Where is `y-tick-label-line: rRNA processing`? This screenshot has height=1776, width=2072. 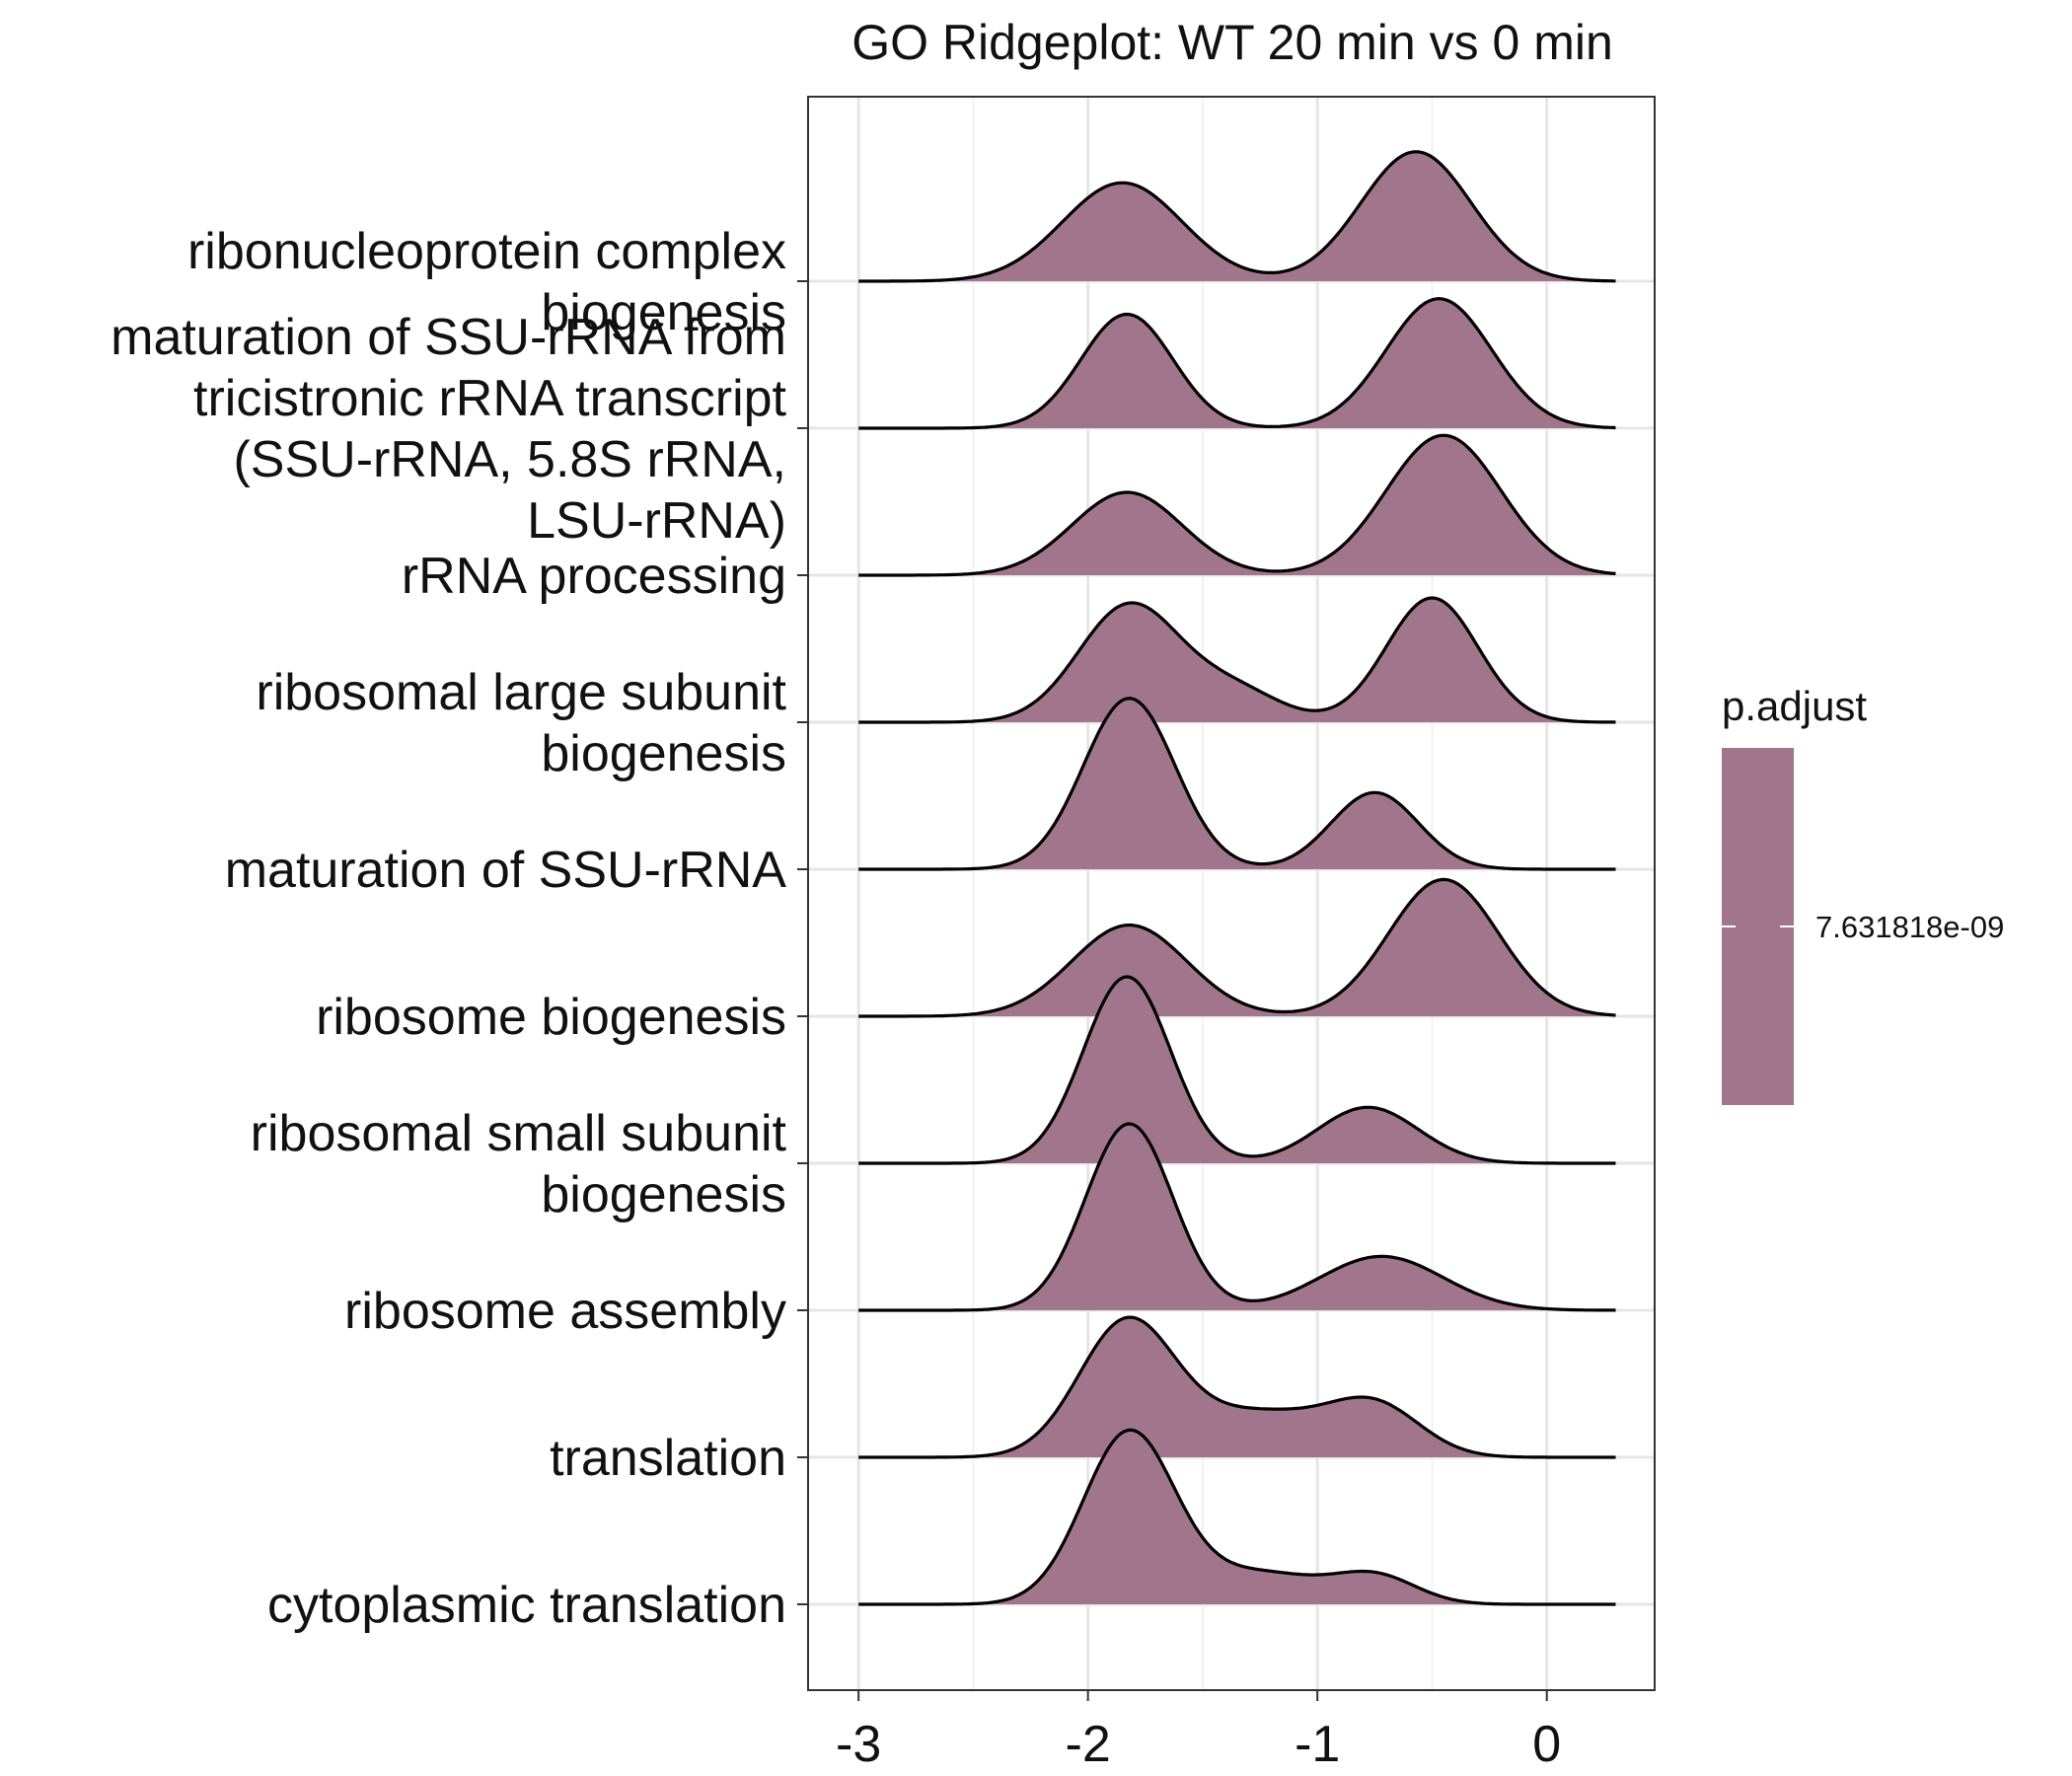
y-tick-label-line: rRNA processing is located at coordinates (594, 577).